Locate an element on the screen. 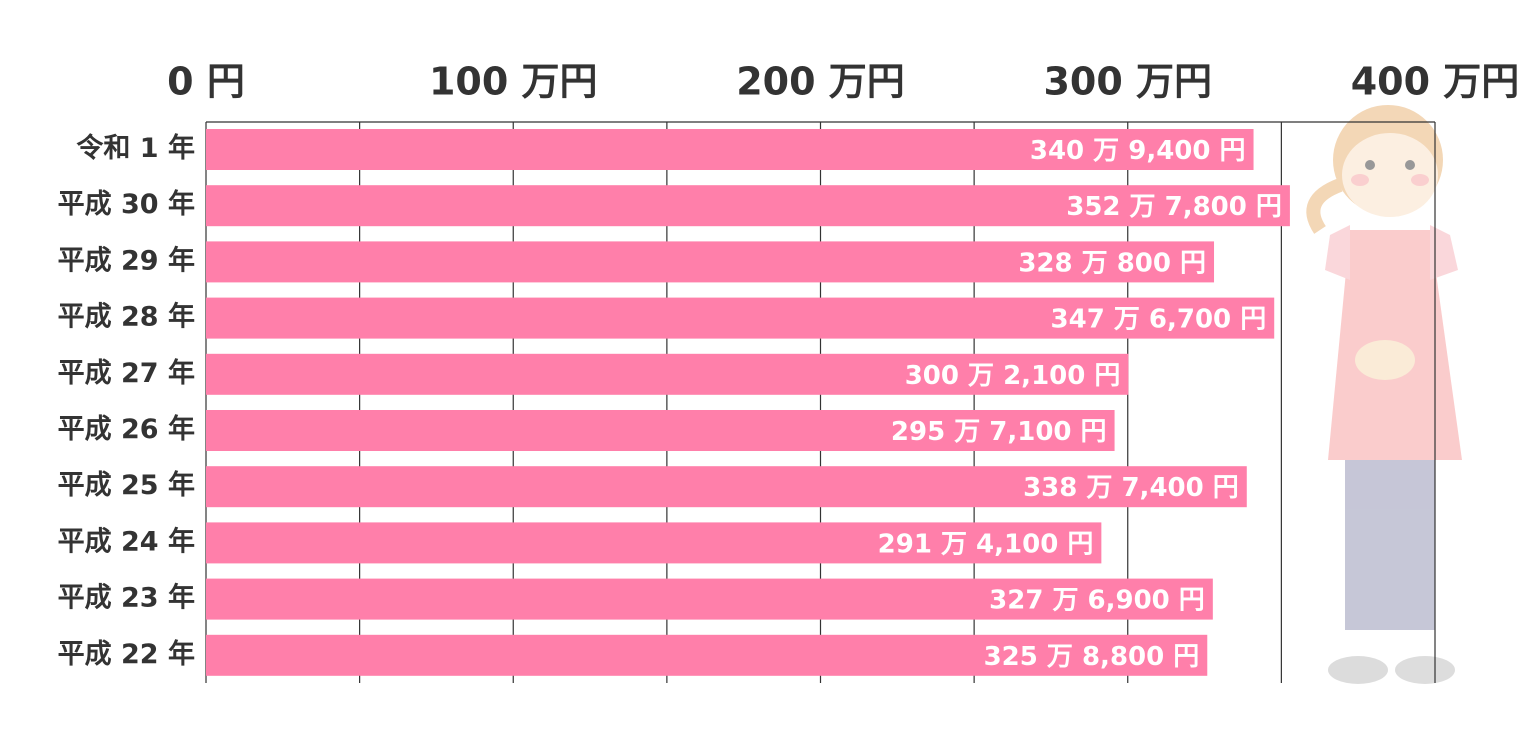 The image size is (1540, 747). value-label: 352 万 7,800 円 is located at coordinates (1174, 207).